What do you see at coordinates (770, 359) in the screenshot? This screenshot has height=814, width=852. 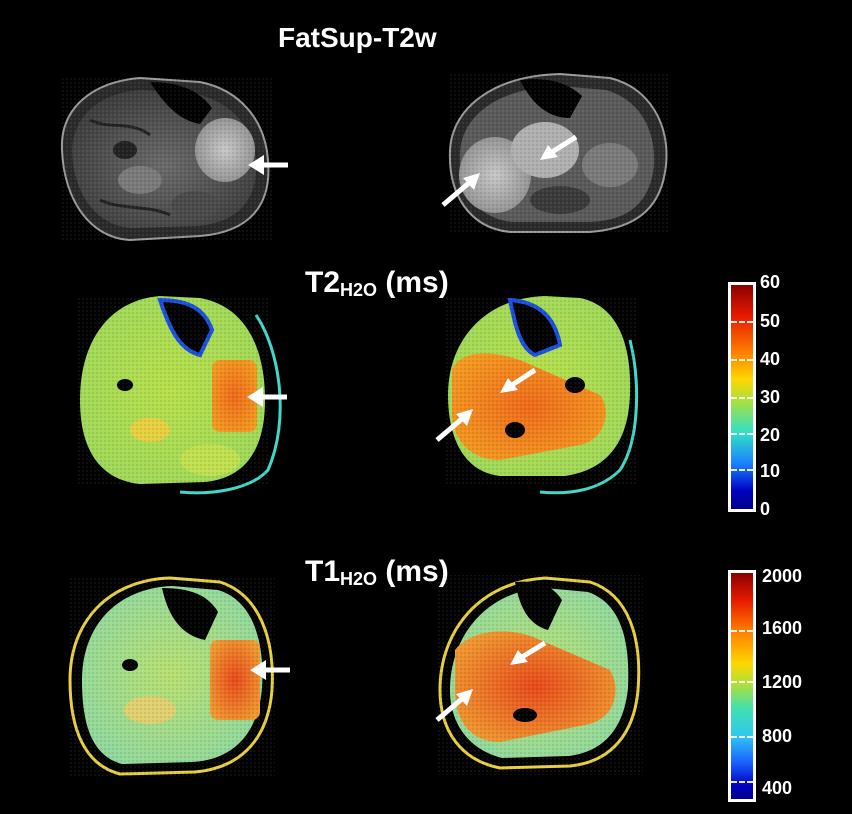 I see `colorbar-t2-label-40: 40` at bounding box center [770, 359].